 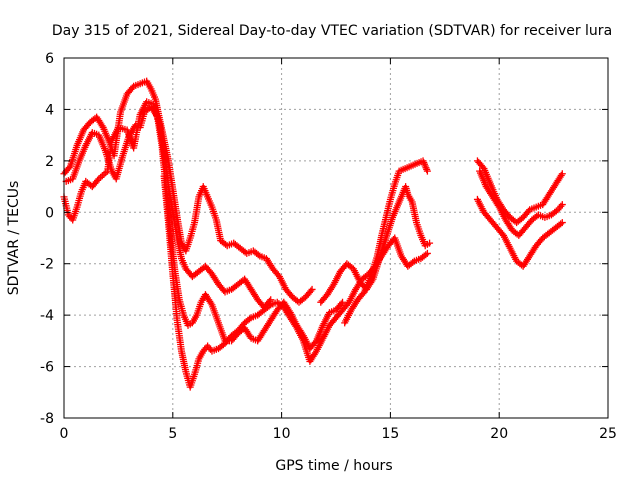 What do you see at coordinates (608, 434) in the screenshot?
I see `x-tick-label: 25` at bounding box center [608, 434].